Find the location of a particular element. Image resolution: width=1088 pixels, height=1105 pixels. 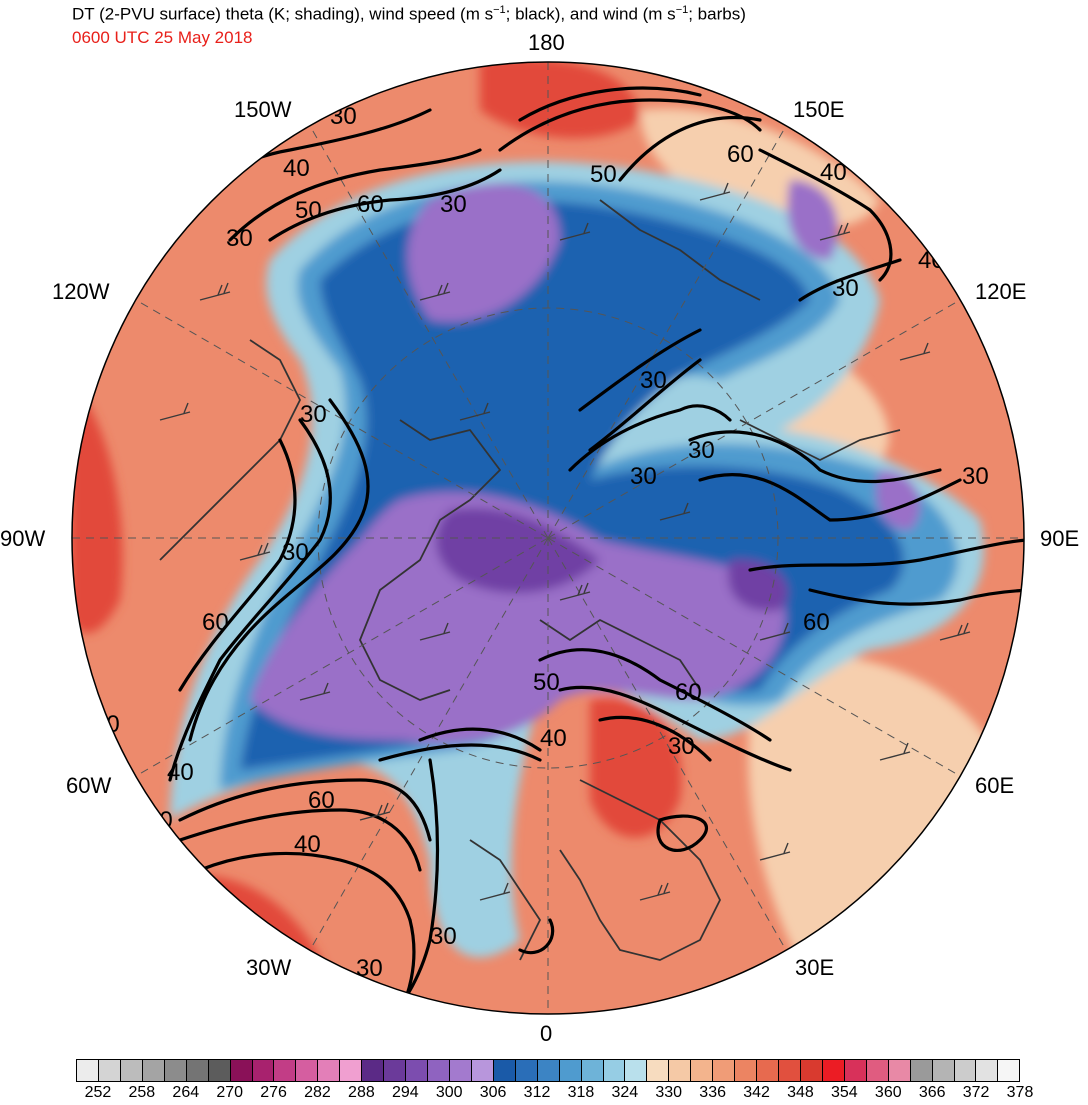

colorbar-tick-label: 258 is located at coordinates (142, 1092).